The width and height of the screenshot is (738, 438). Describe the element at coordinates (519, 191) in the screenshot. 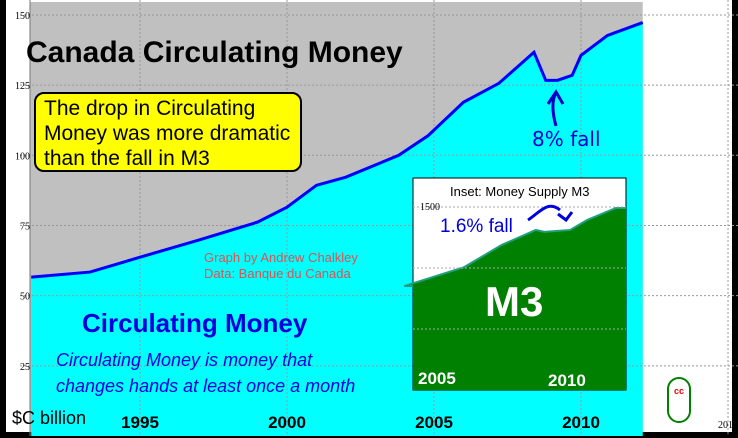

I see `inset-title: Inset: Money Supply M3` at that location.